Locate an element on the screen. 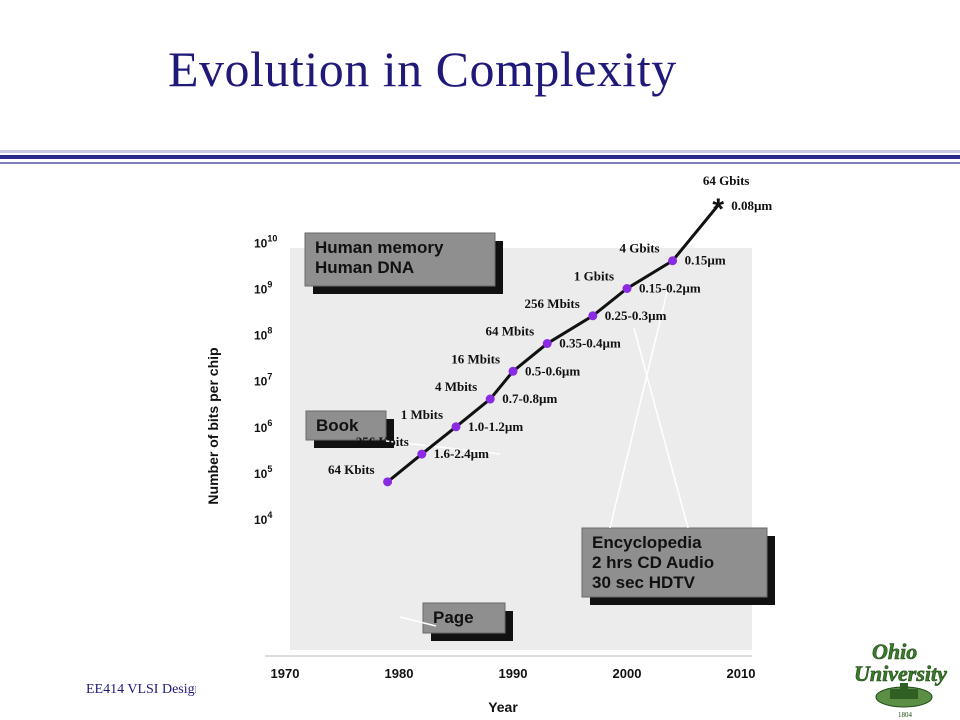 The width and height of the screenshot is (960, 720). slide-title: Evolution in Complexity is located at coordinates (422, 69).